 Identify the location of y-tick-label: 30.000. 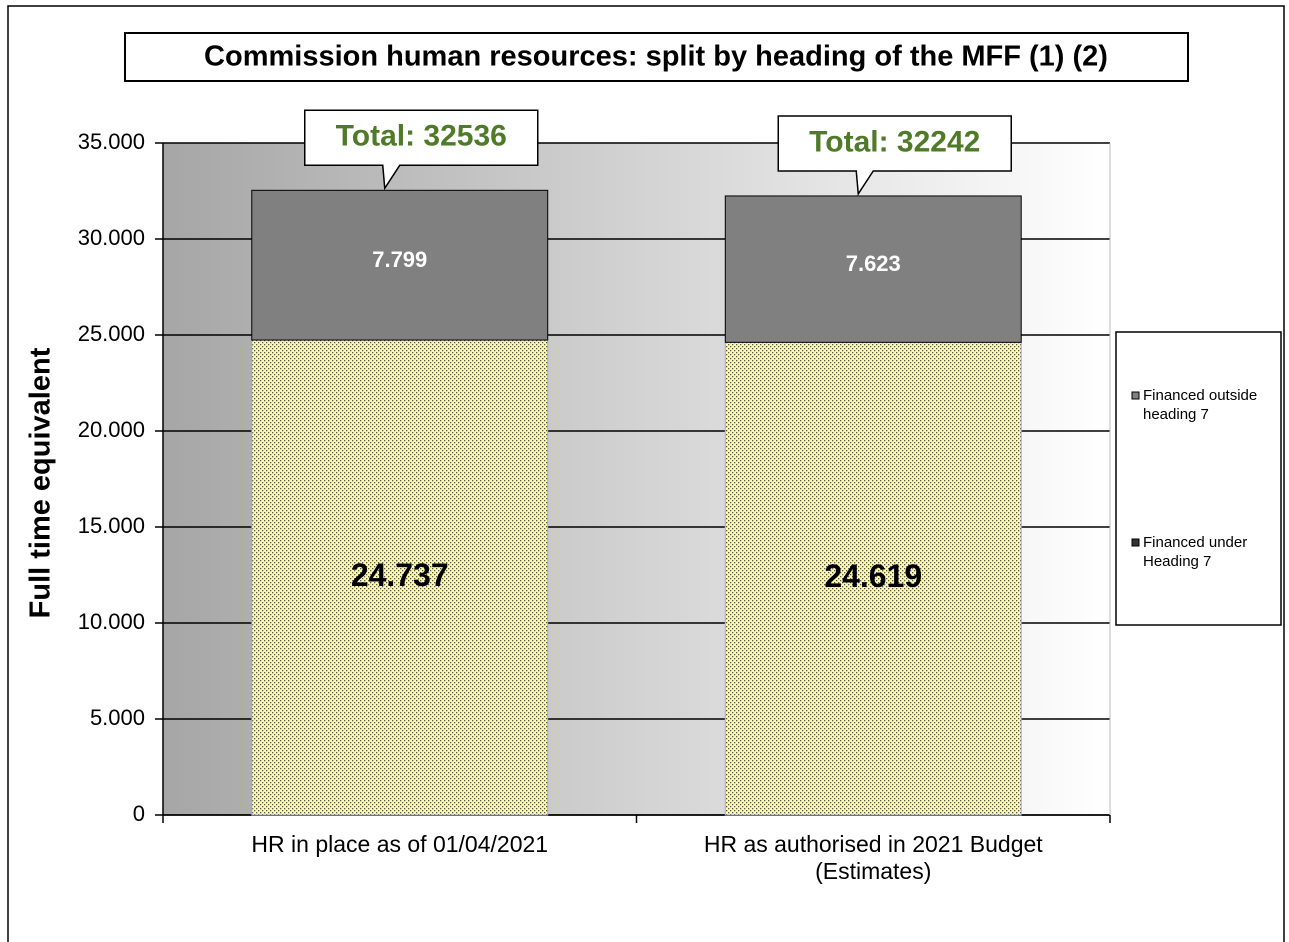
(111, 237).